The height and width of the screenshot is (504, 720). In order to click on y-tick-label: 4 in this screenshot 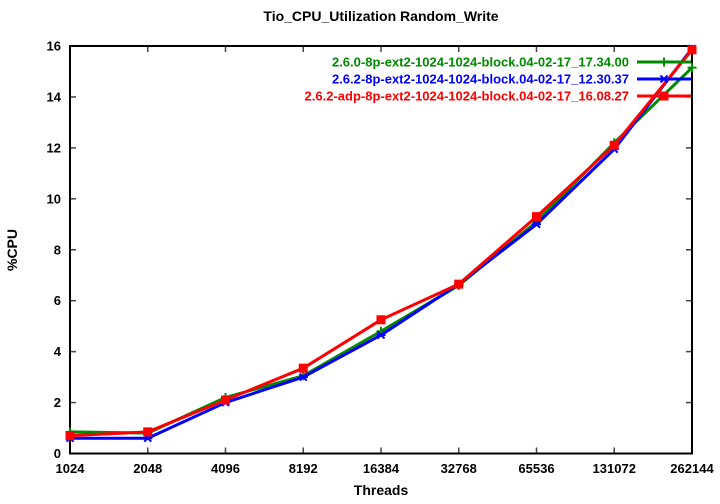, I will do `click(58, 351)`.